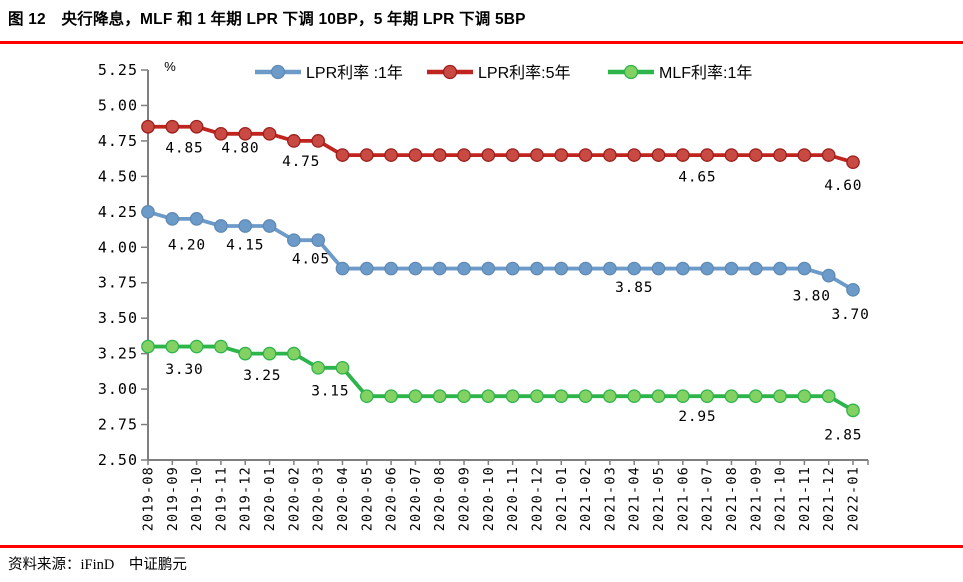 This screenshot has height=582, width=963. I want to click on legend-label: LPR利率 :1年, so click(354, 73).